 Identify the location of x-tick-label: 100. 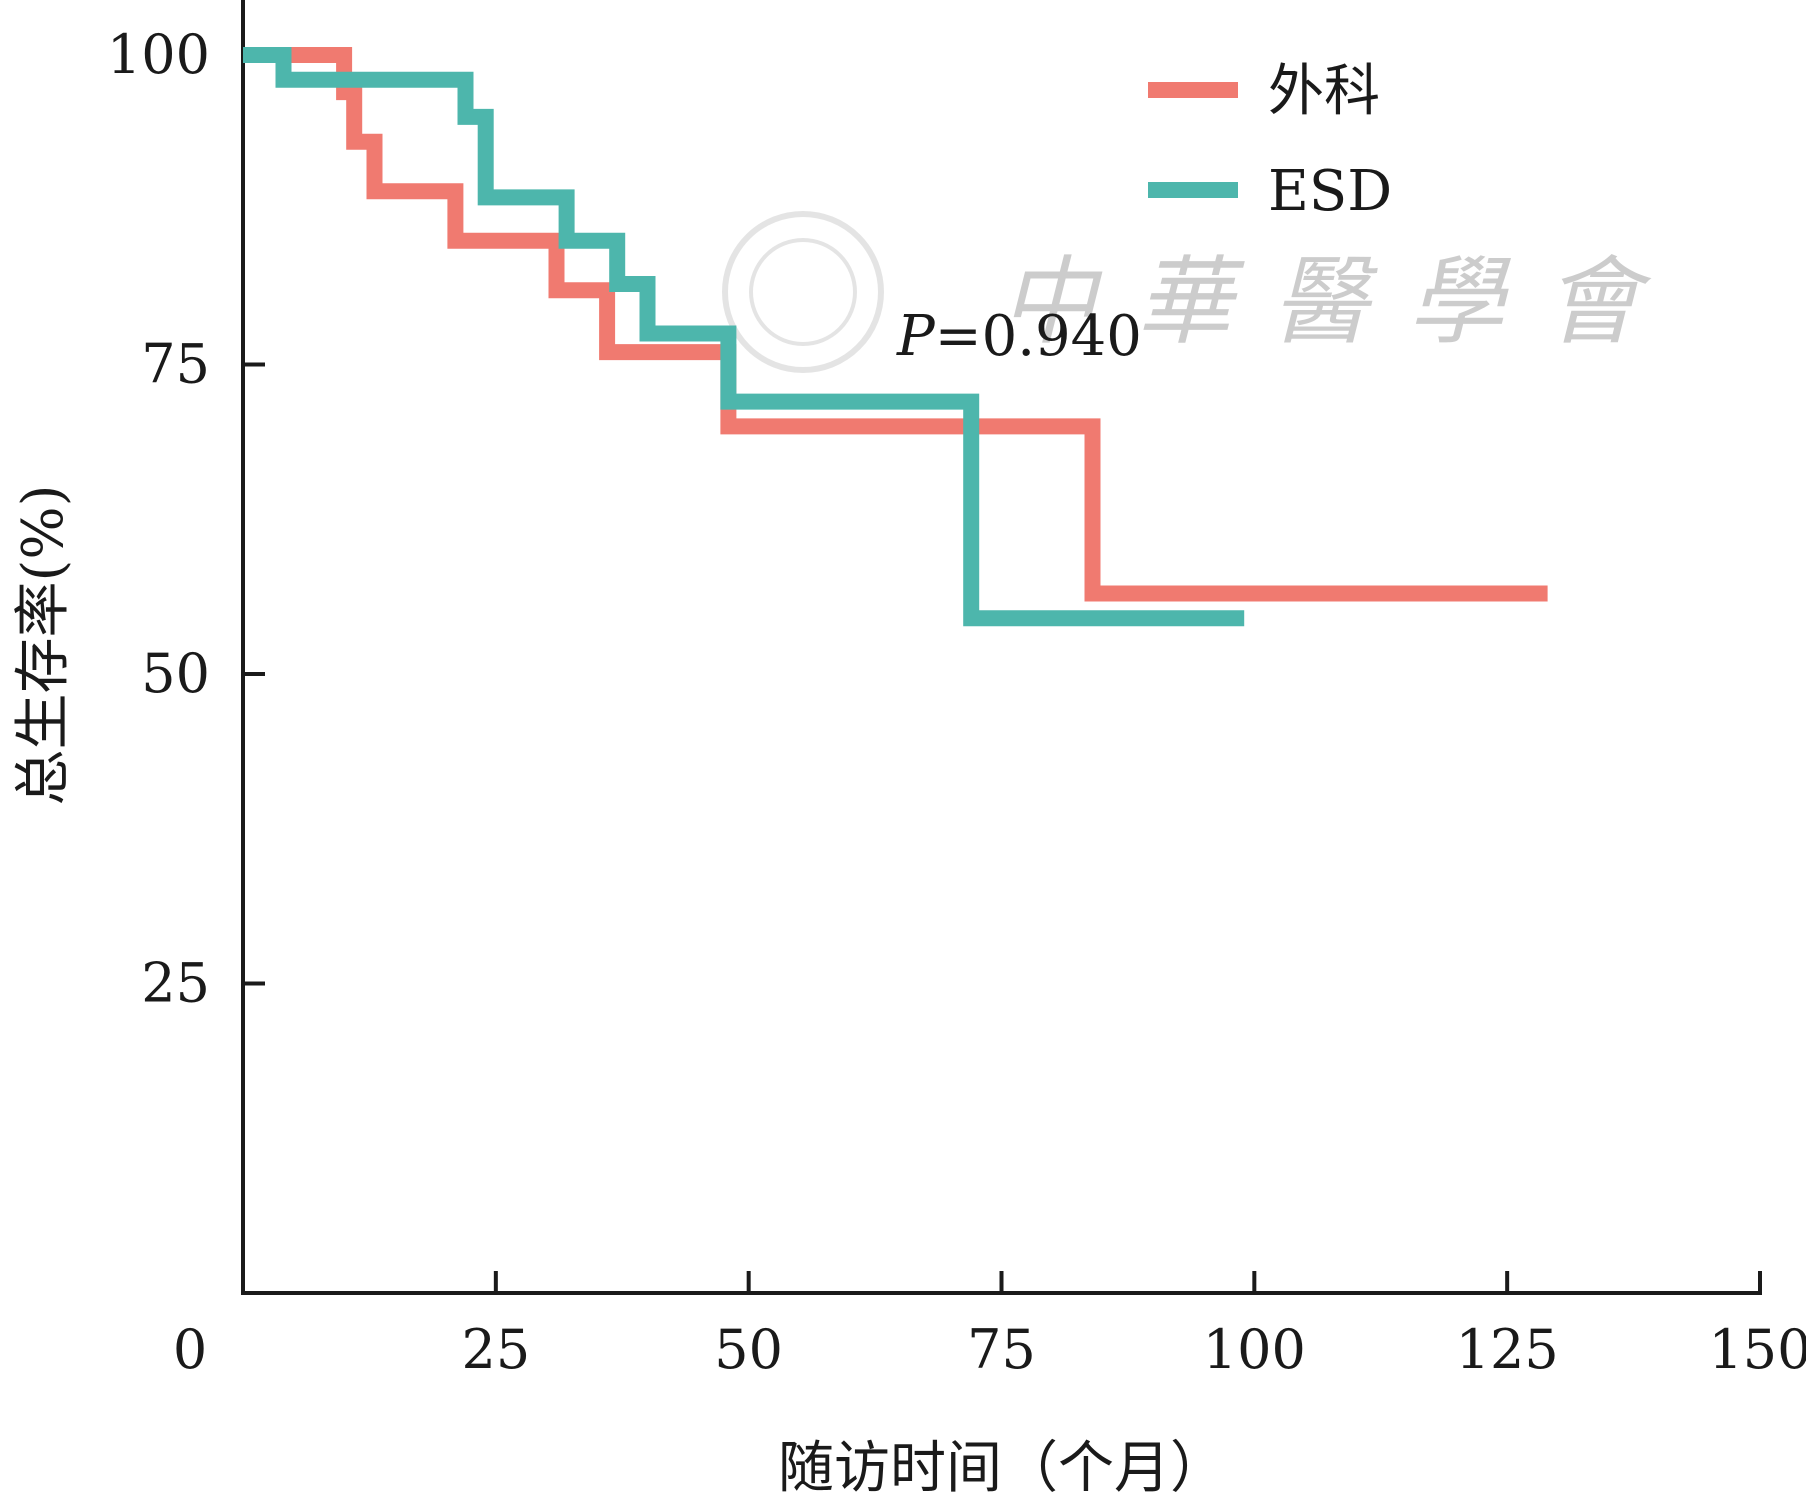
(1254, 1349).